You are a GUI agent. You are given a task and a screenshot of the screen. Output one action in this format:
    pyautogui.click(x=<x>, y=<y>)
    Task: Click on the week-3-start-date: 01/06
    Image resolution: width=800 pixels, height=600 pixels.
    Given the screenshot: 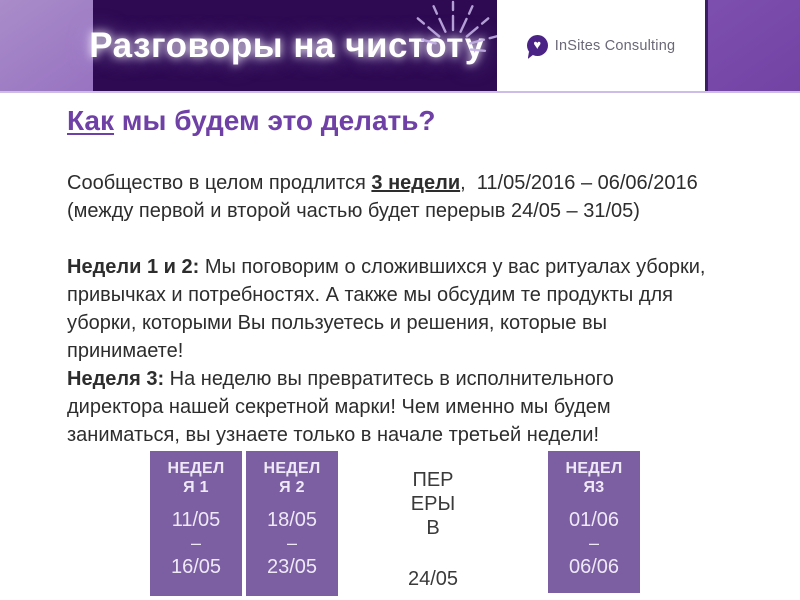 What is the action you would take?
    pyautogui.click(x=594, y=520)
    